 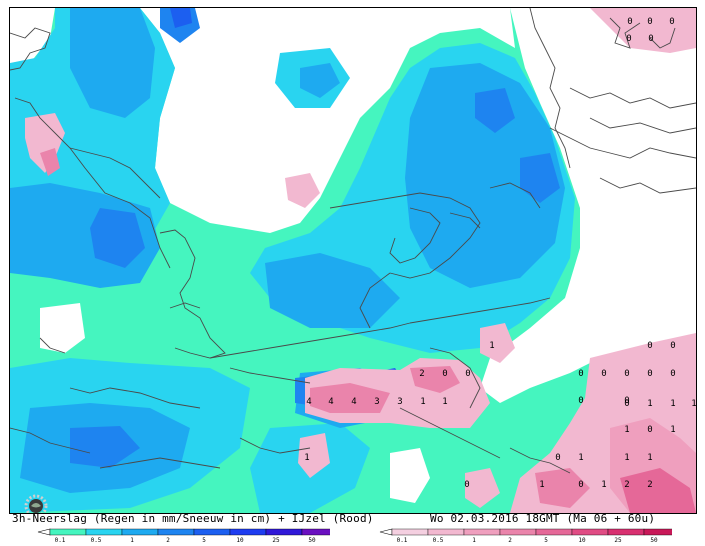 I want to click on rain-legend-tick-label: 5, so click(x=204, y=540).